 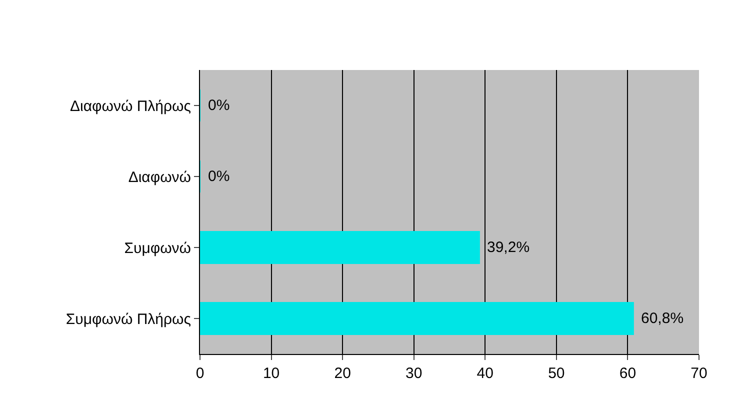 I want to click on x-tick-label: 40, so click(x=485, y=373).